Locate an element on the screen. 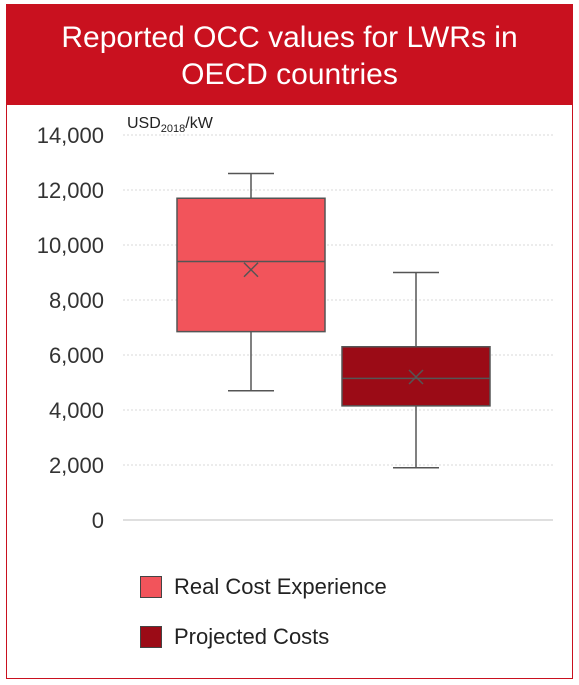  y-axis-unit-label: USD2018/kW is located at coordinates (170, 125).